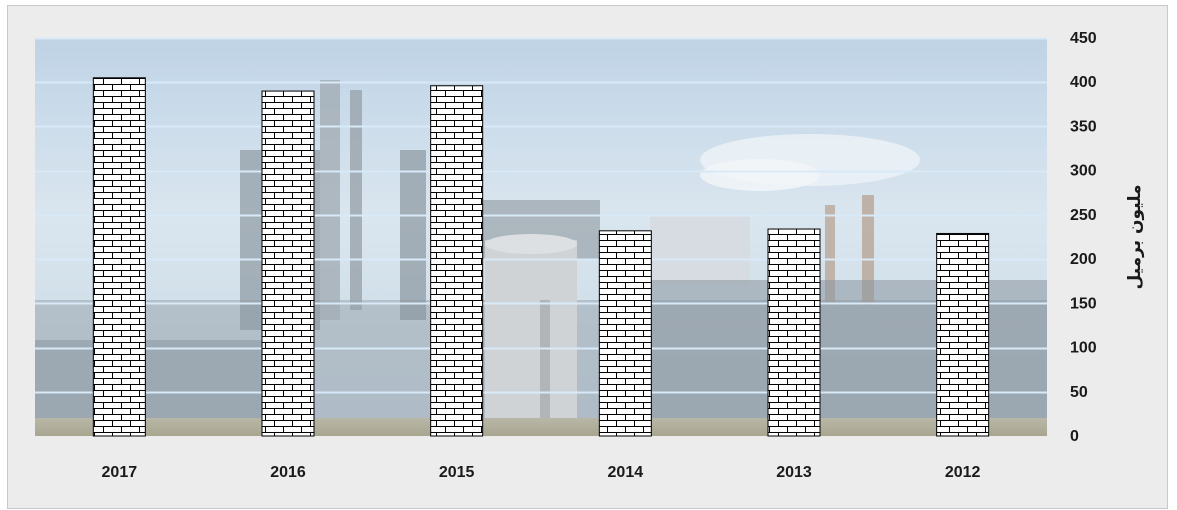 This screenshot has height=510, width=1177. I want to click on bar-2014, so click(625, 333).